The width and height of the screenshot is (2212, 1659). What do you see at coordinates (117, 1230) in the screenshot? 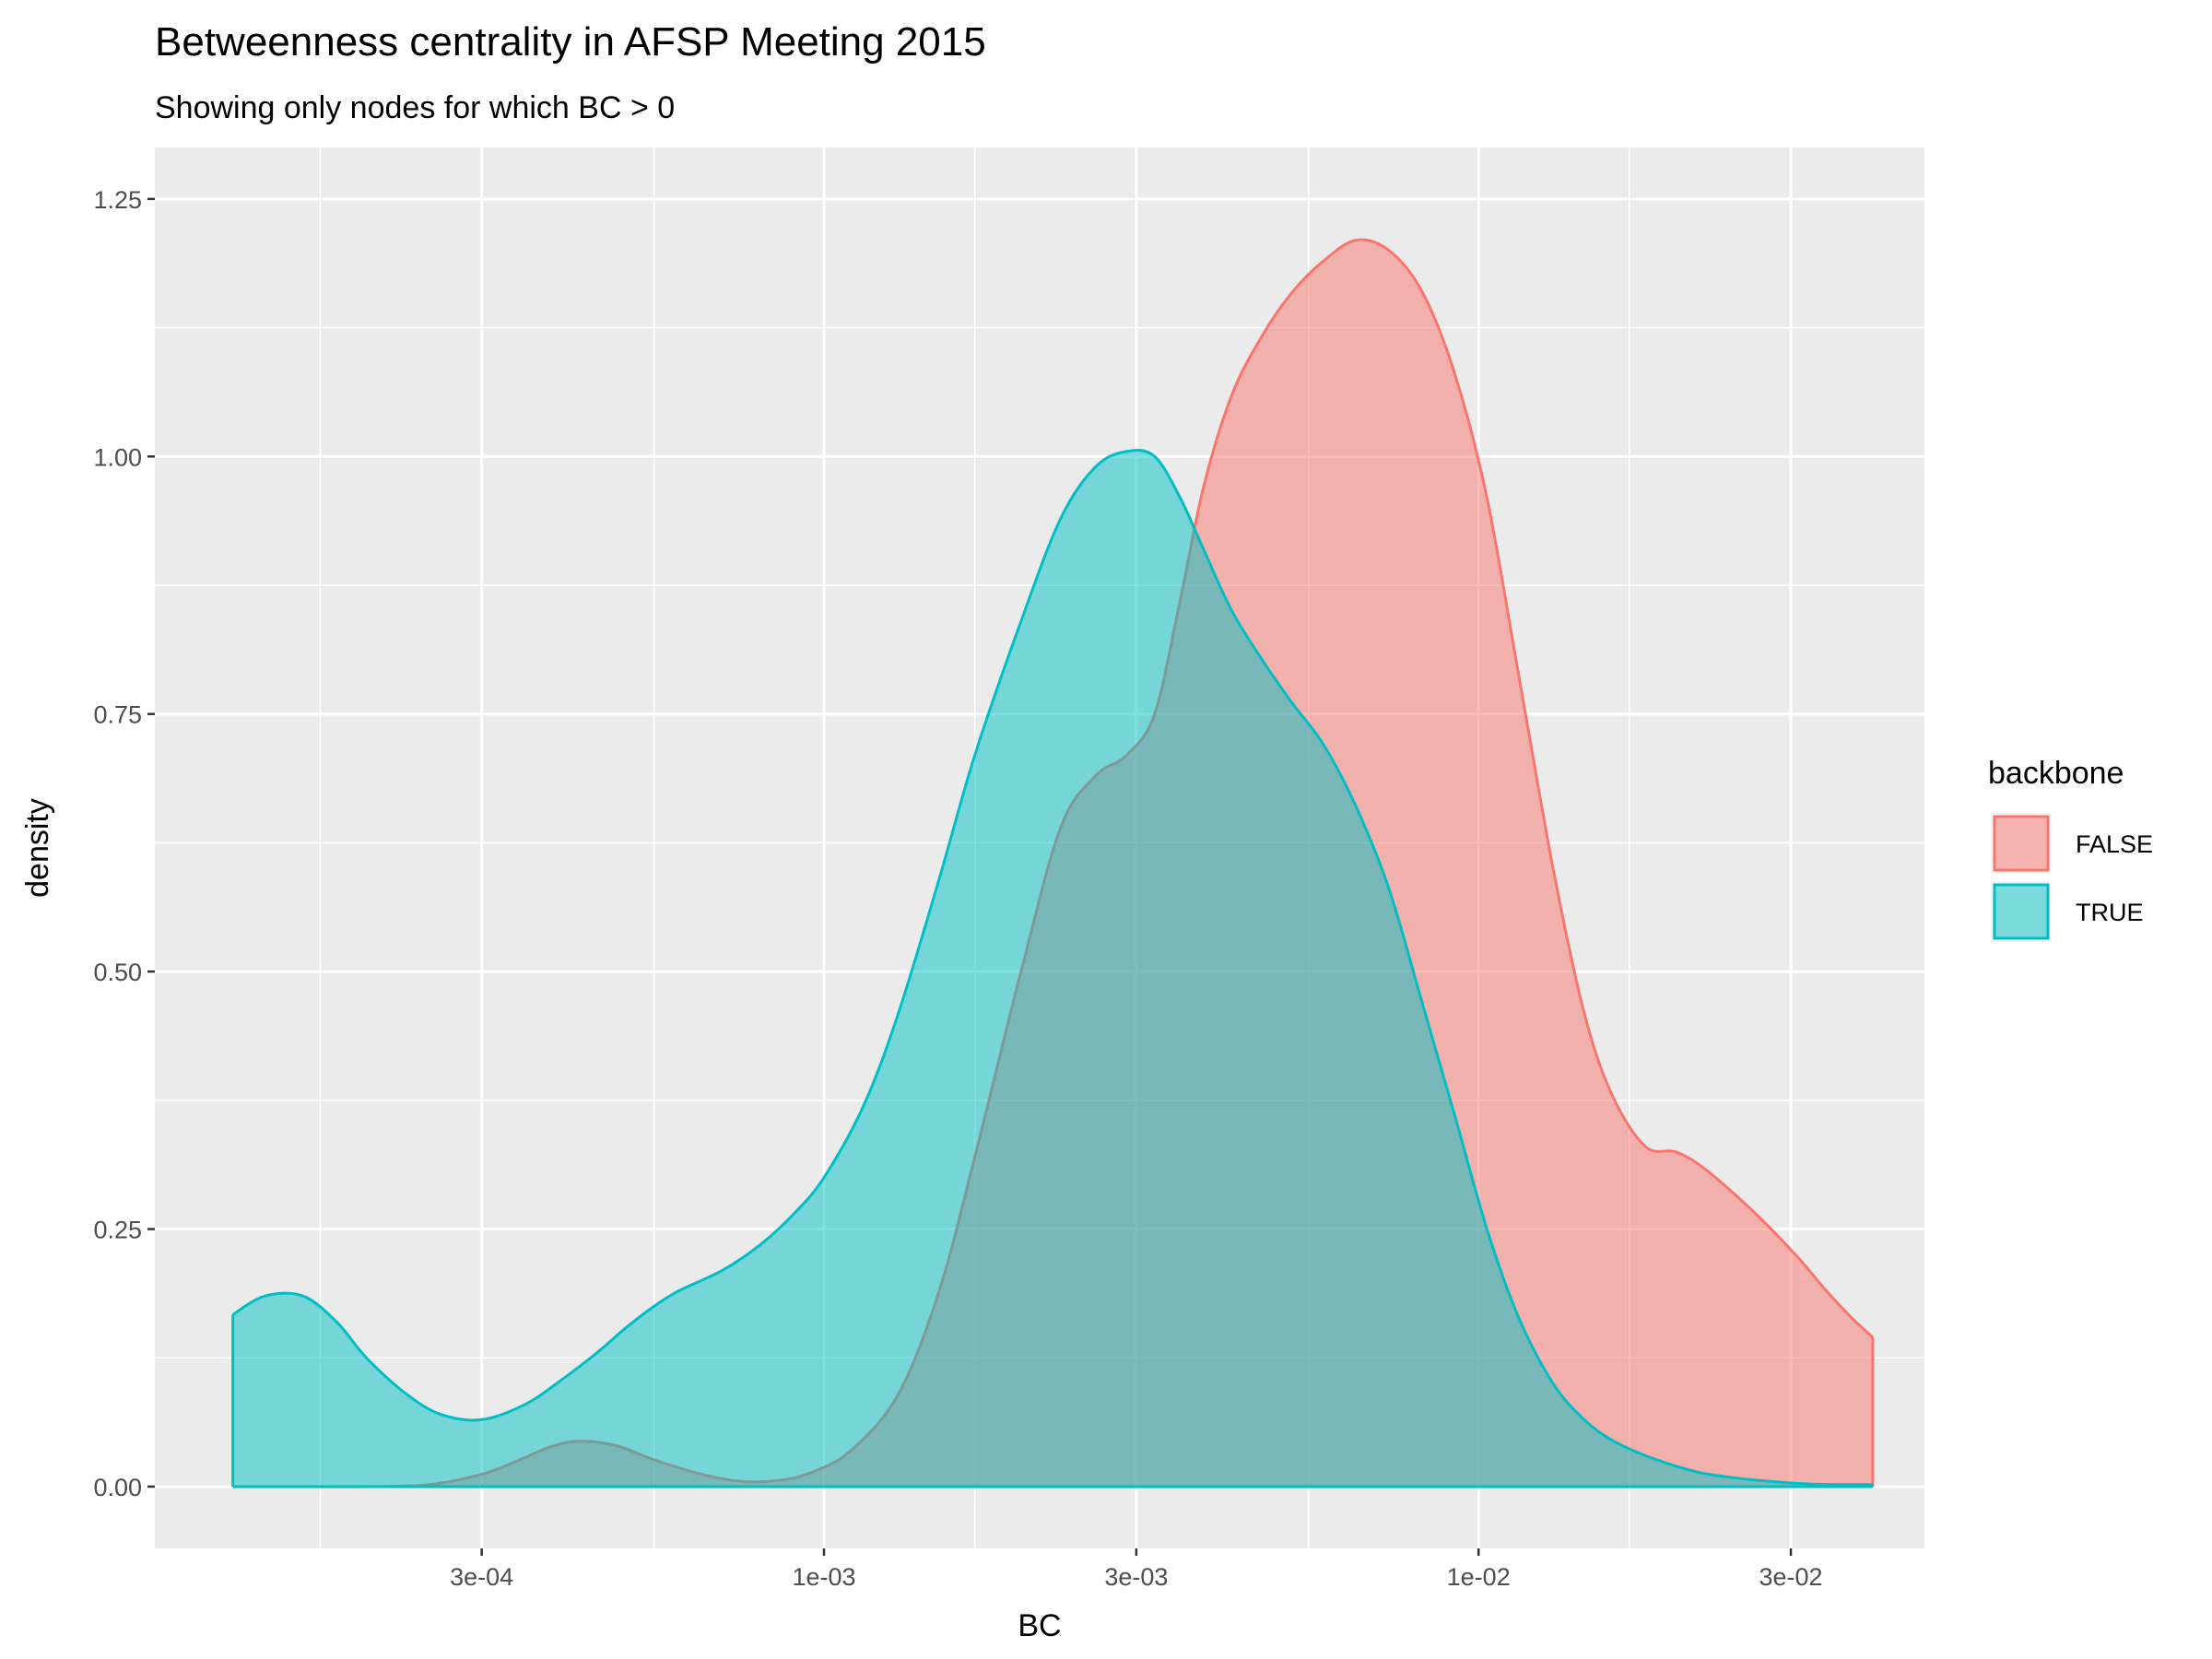
I see `y-tick-label: 0.25` at bounding box center [117, 1230].